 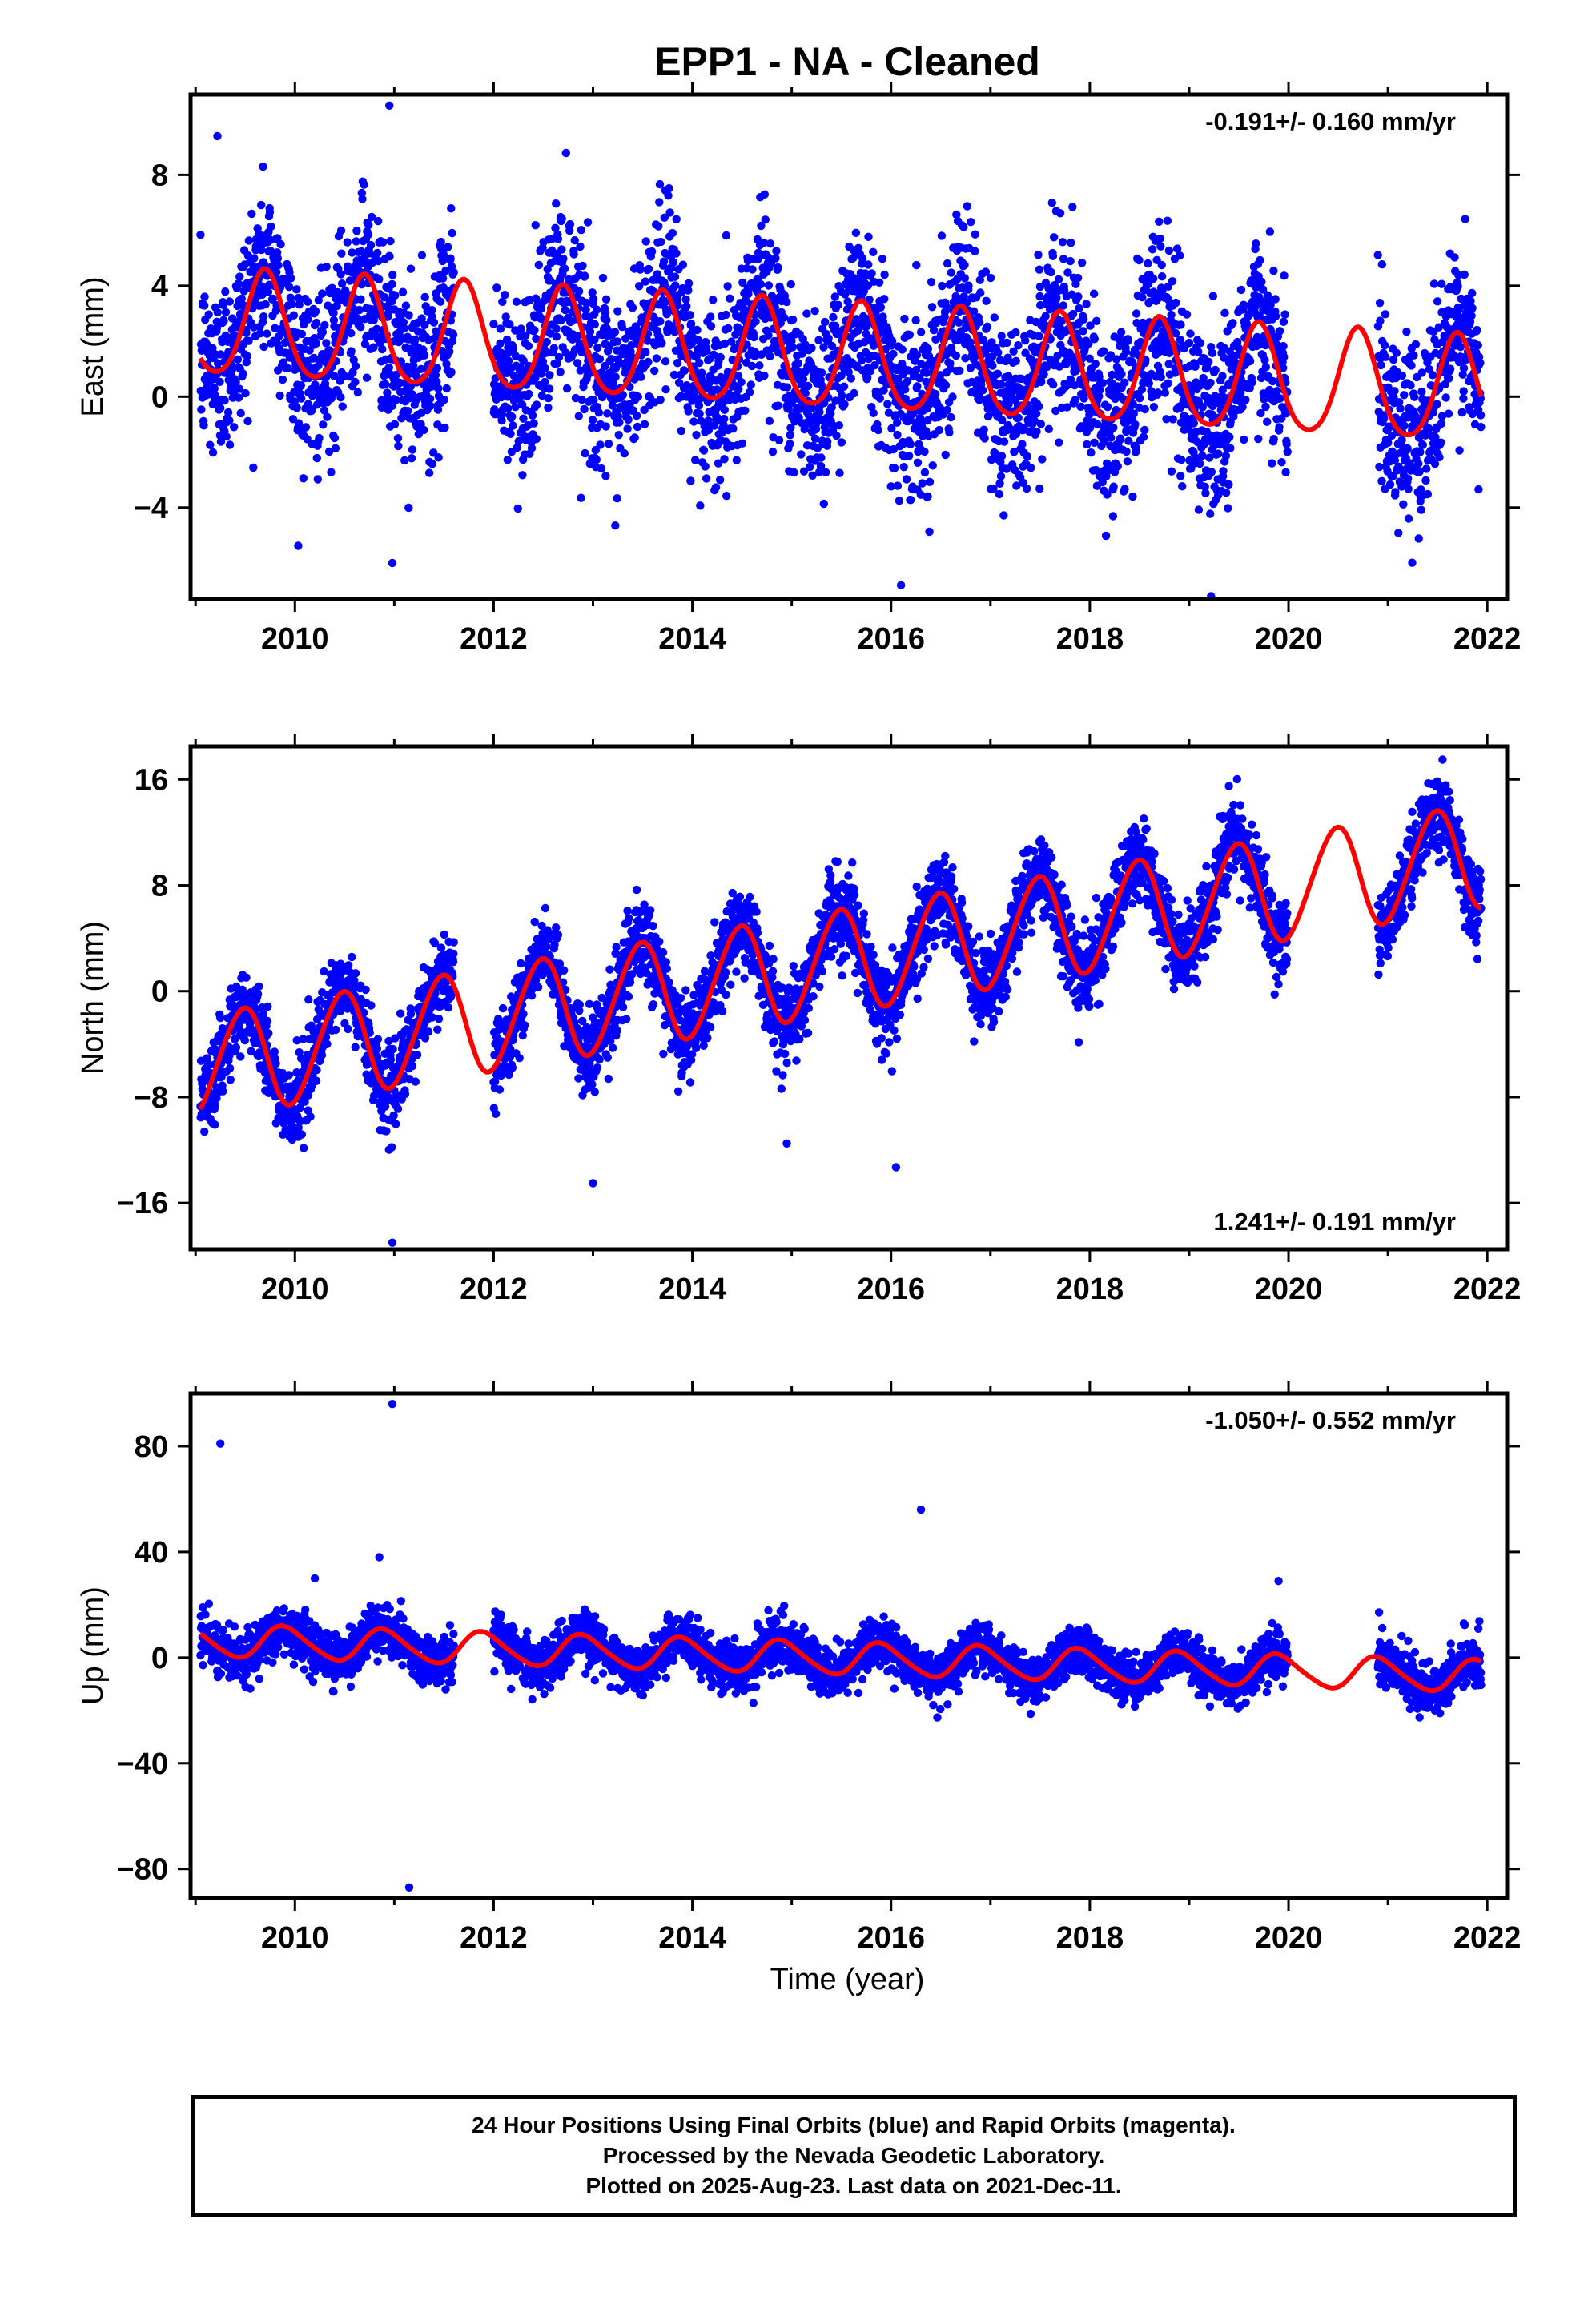 I want to click on outlier-point, so click(x=217, y=136).